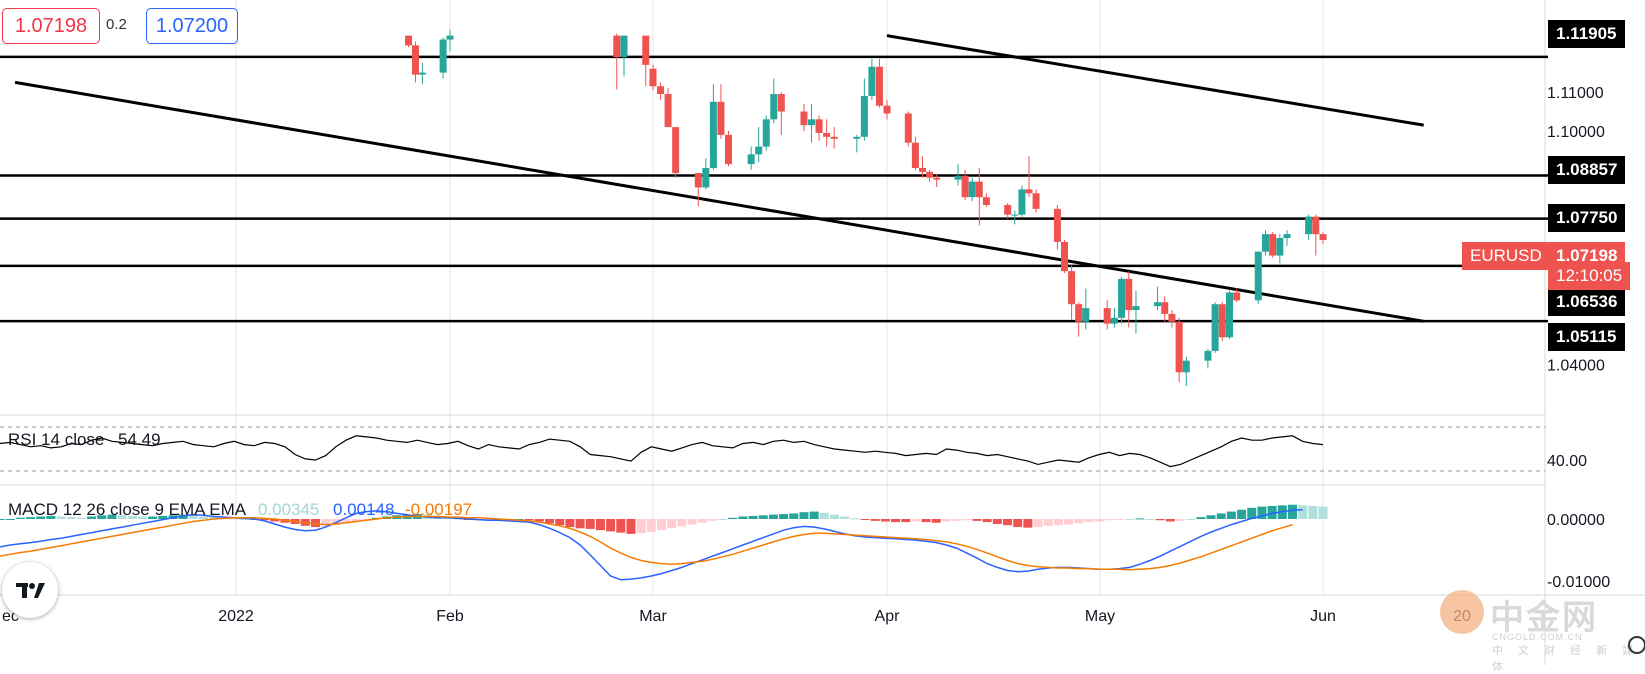 Image resolution: width=1645 pixels, height=674 pixels. I want to click on level-label: 1.05115, so click(1586, 337).